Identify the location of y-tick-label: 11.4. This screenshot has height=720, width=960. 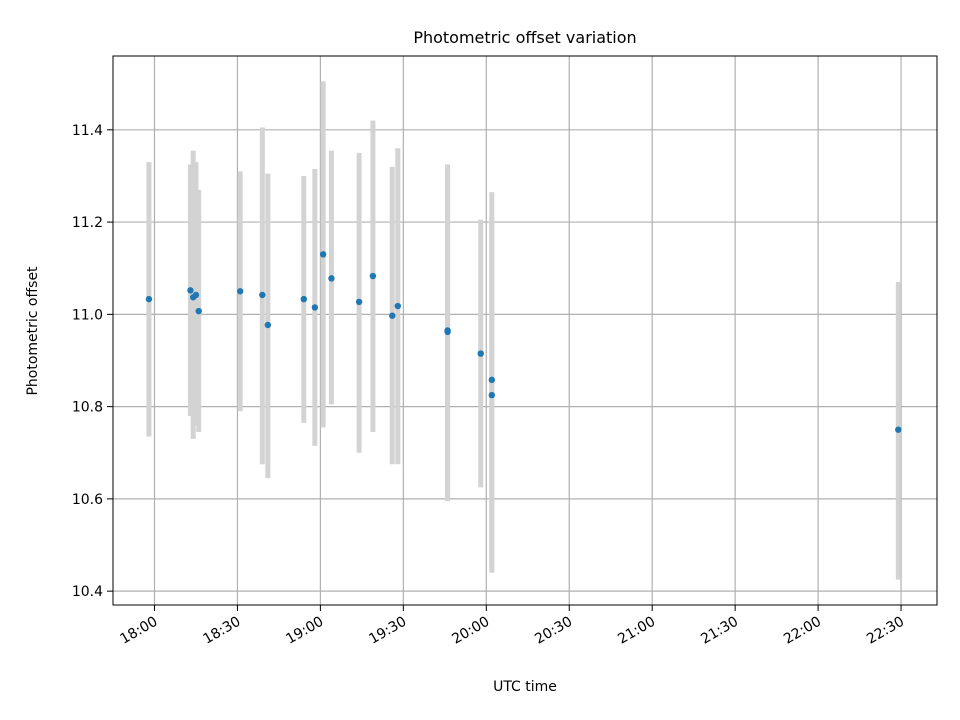
(87, 131).